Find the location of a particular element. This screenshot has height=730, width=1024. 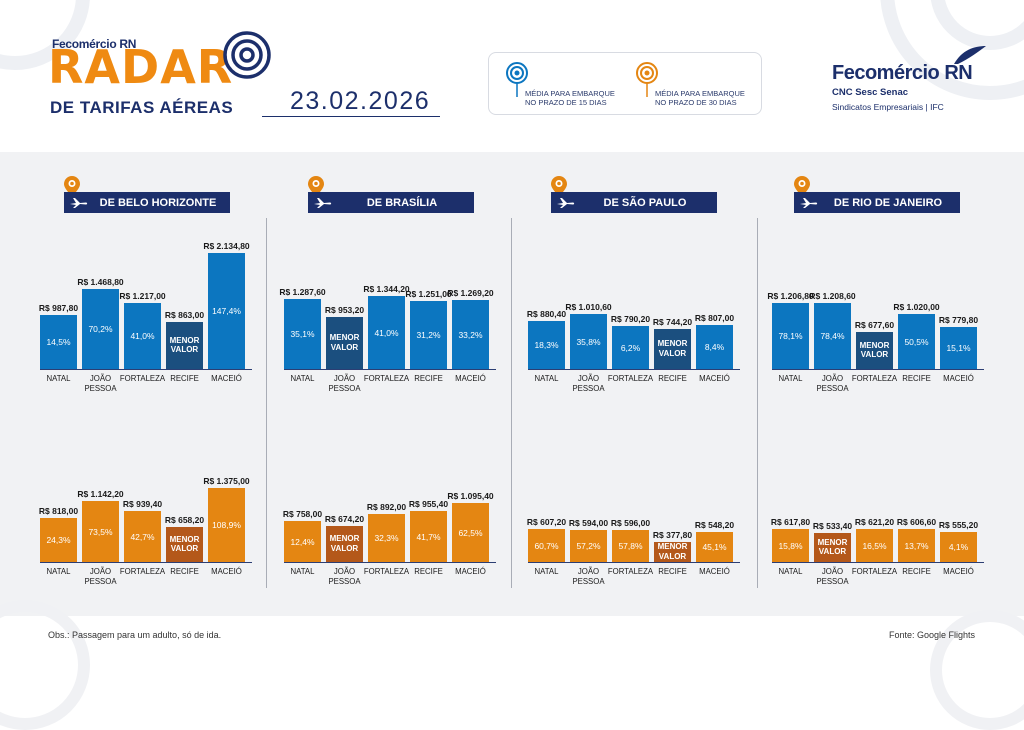

bar: 42,7% is located at coordinates (142, 536).